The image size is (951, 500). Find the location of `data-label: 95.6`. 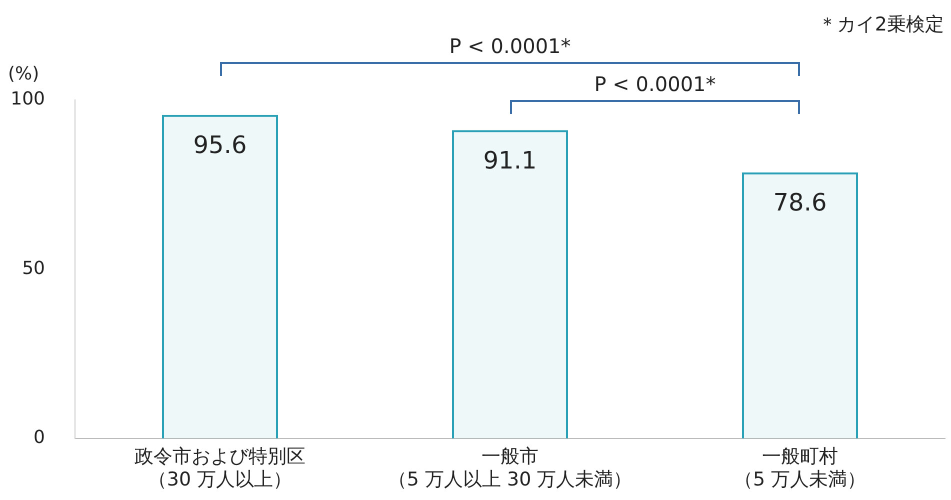

data-label: 95.6 is located at coordinates (220, 145).